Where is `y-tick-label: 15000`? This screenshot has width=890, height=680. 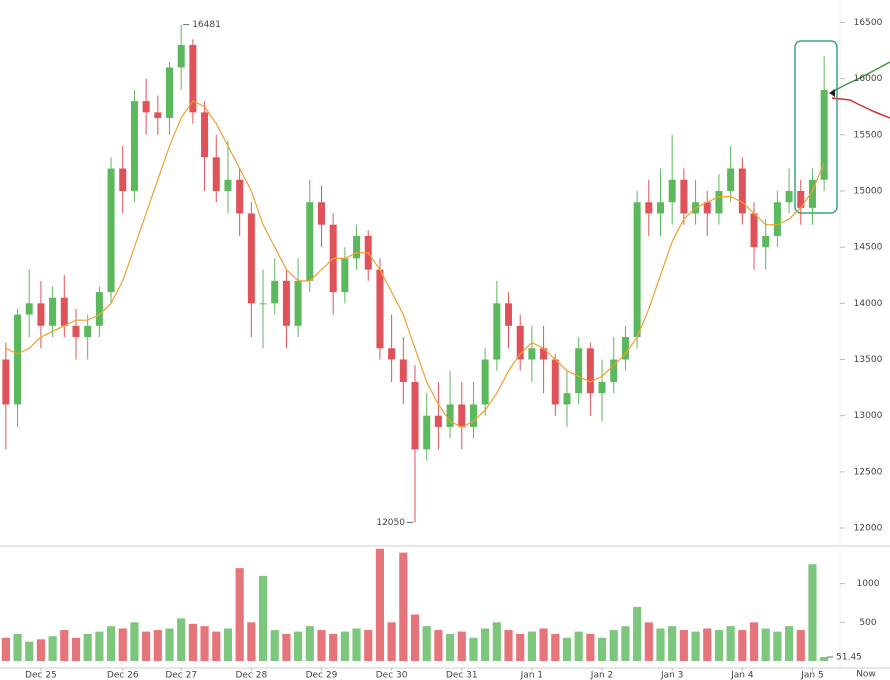
y-tick-label: 15000 is located at coordinates (868, 191).